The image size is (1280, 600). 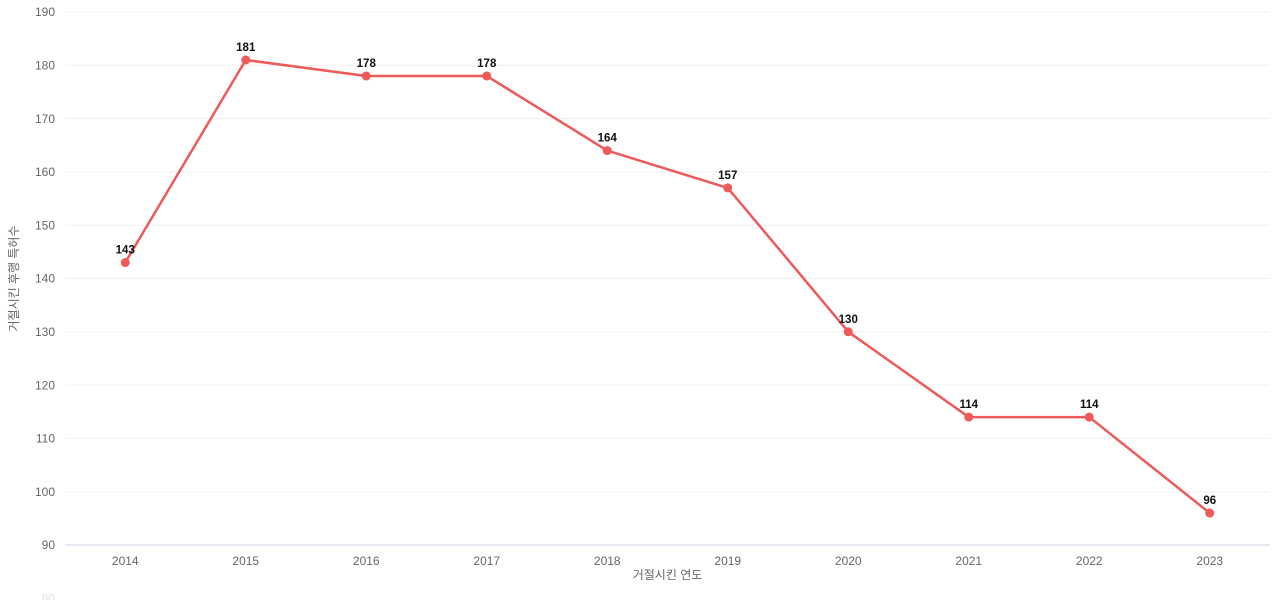 What do you see at coordinates (45, 119) in the screenshot?
I see `y-tick-label: 170` at bounding box center [45, 119].